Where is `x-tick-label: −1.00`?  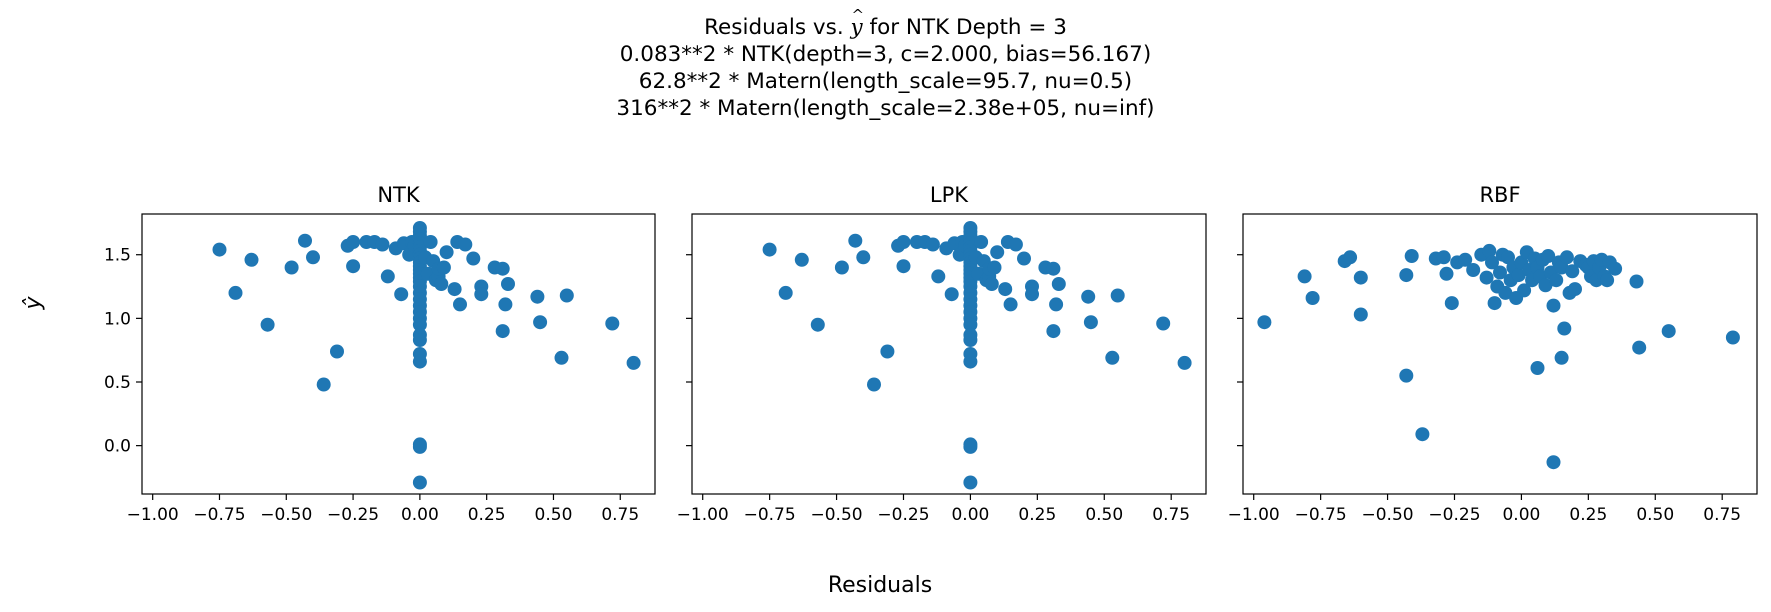
x-tick-label: −1.00 is located at coordinates (153, 515).